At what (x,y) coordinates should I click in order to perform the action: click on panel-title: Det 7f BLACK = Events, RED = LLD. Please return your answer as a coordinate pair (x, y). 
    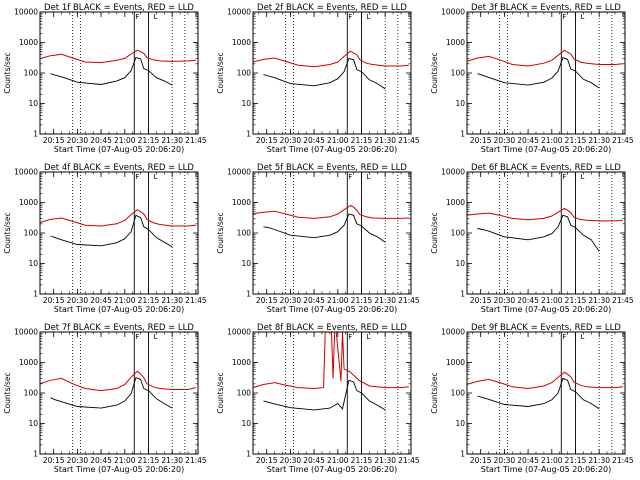
    Looking at the image, I should click on (119, 328).